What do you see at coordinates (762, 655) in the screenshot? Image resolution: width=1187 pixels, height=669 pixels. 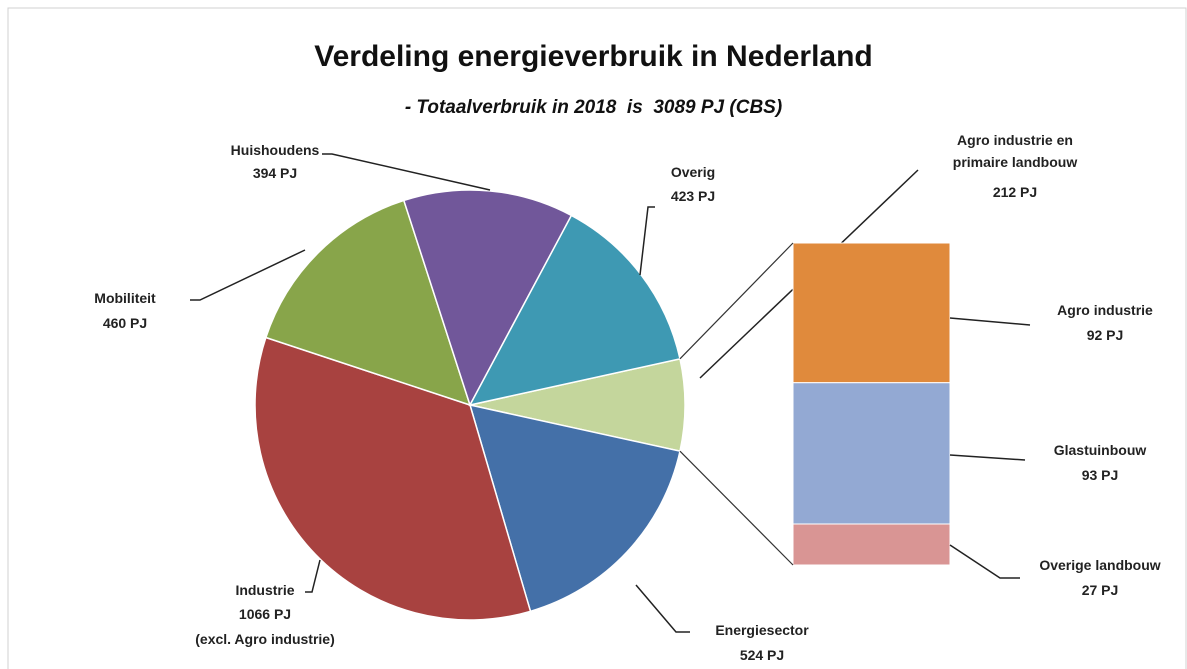 I see `slice-value-label: 524 PJ` at bounding box center [762, 655].